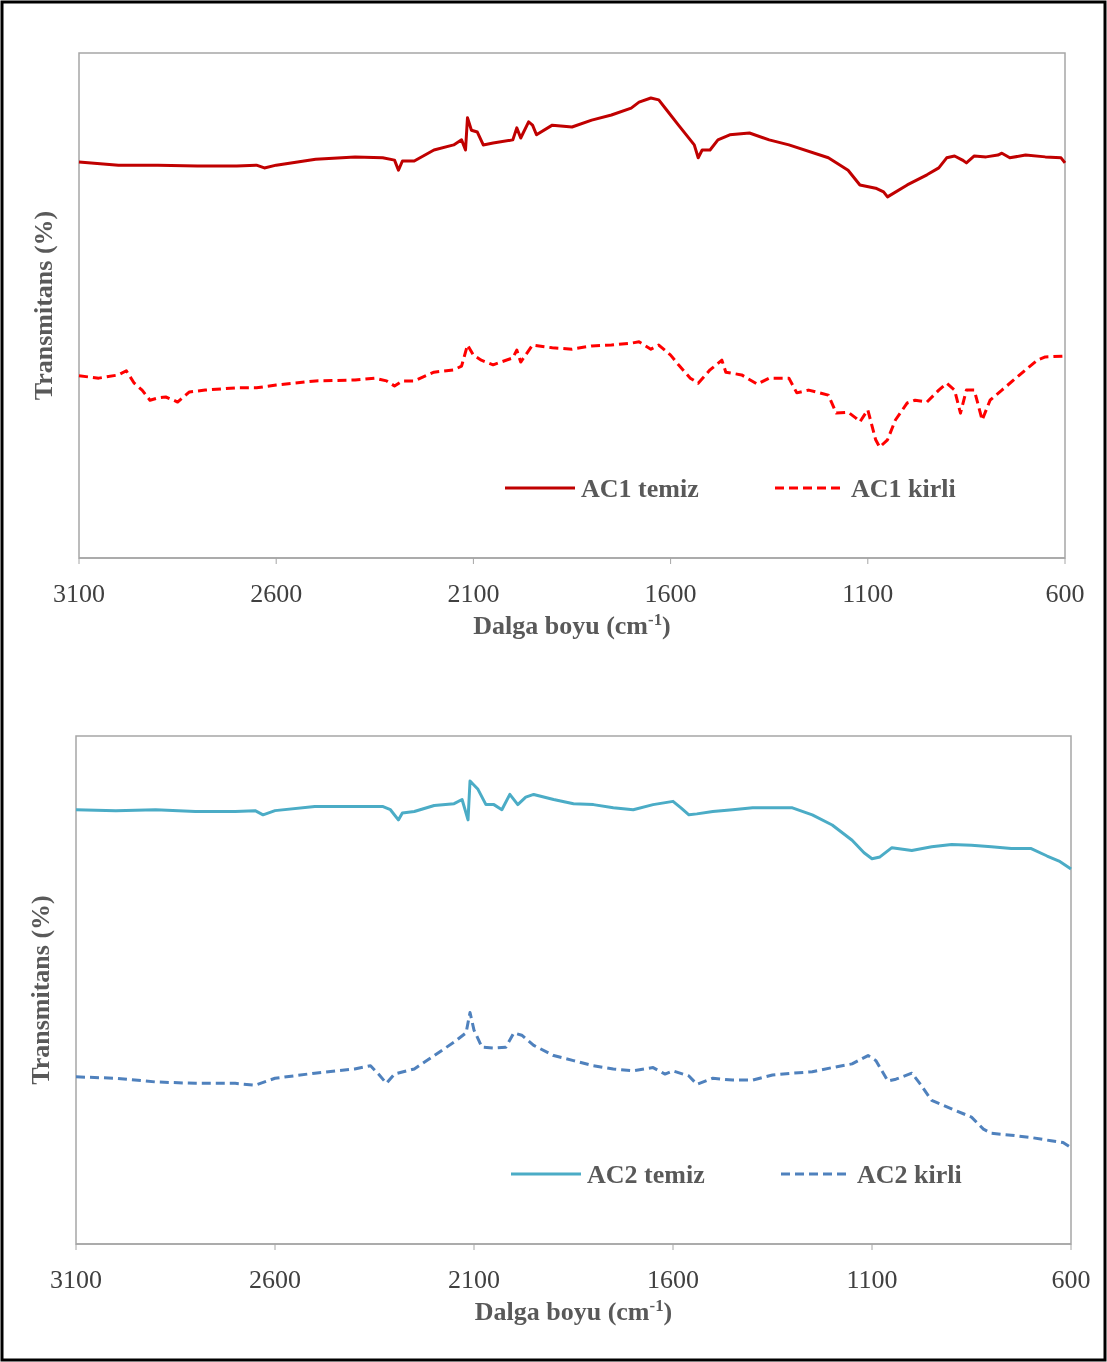 This screenshot has height=1362, width=1107. What do you see at coordinates (909, 1174) in the screenshot?
I see `legend-label: AC2 kirli` at bounding box center [909, 1174].